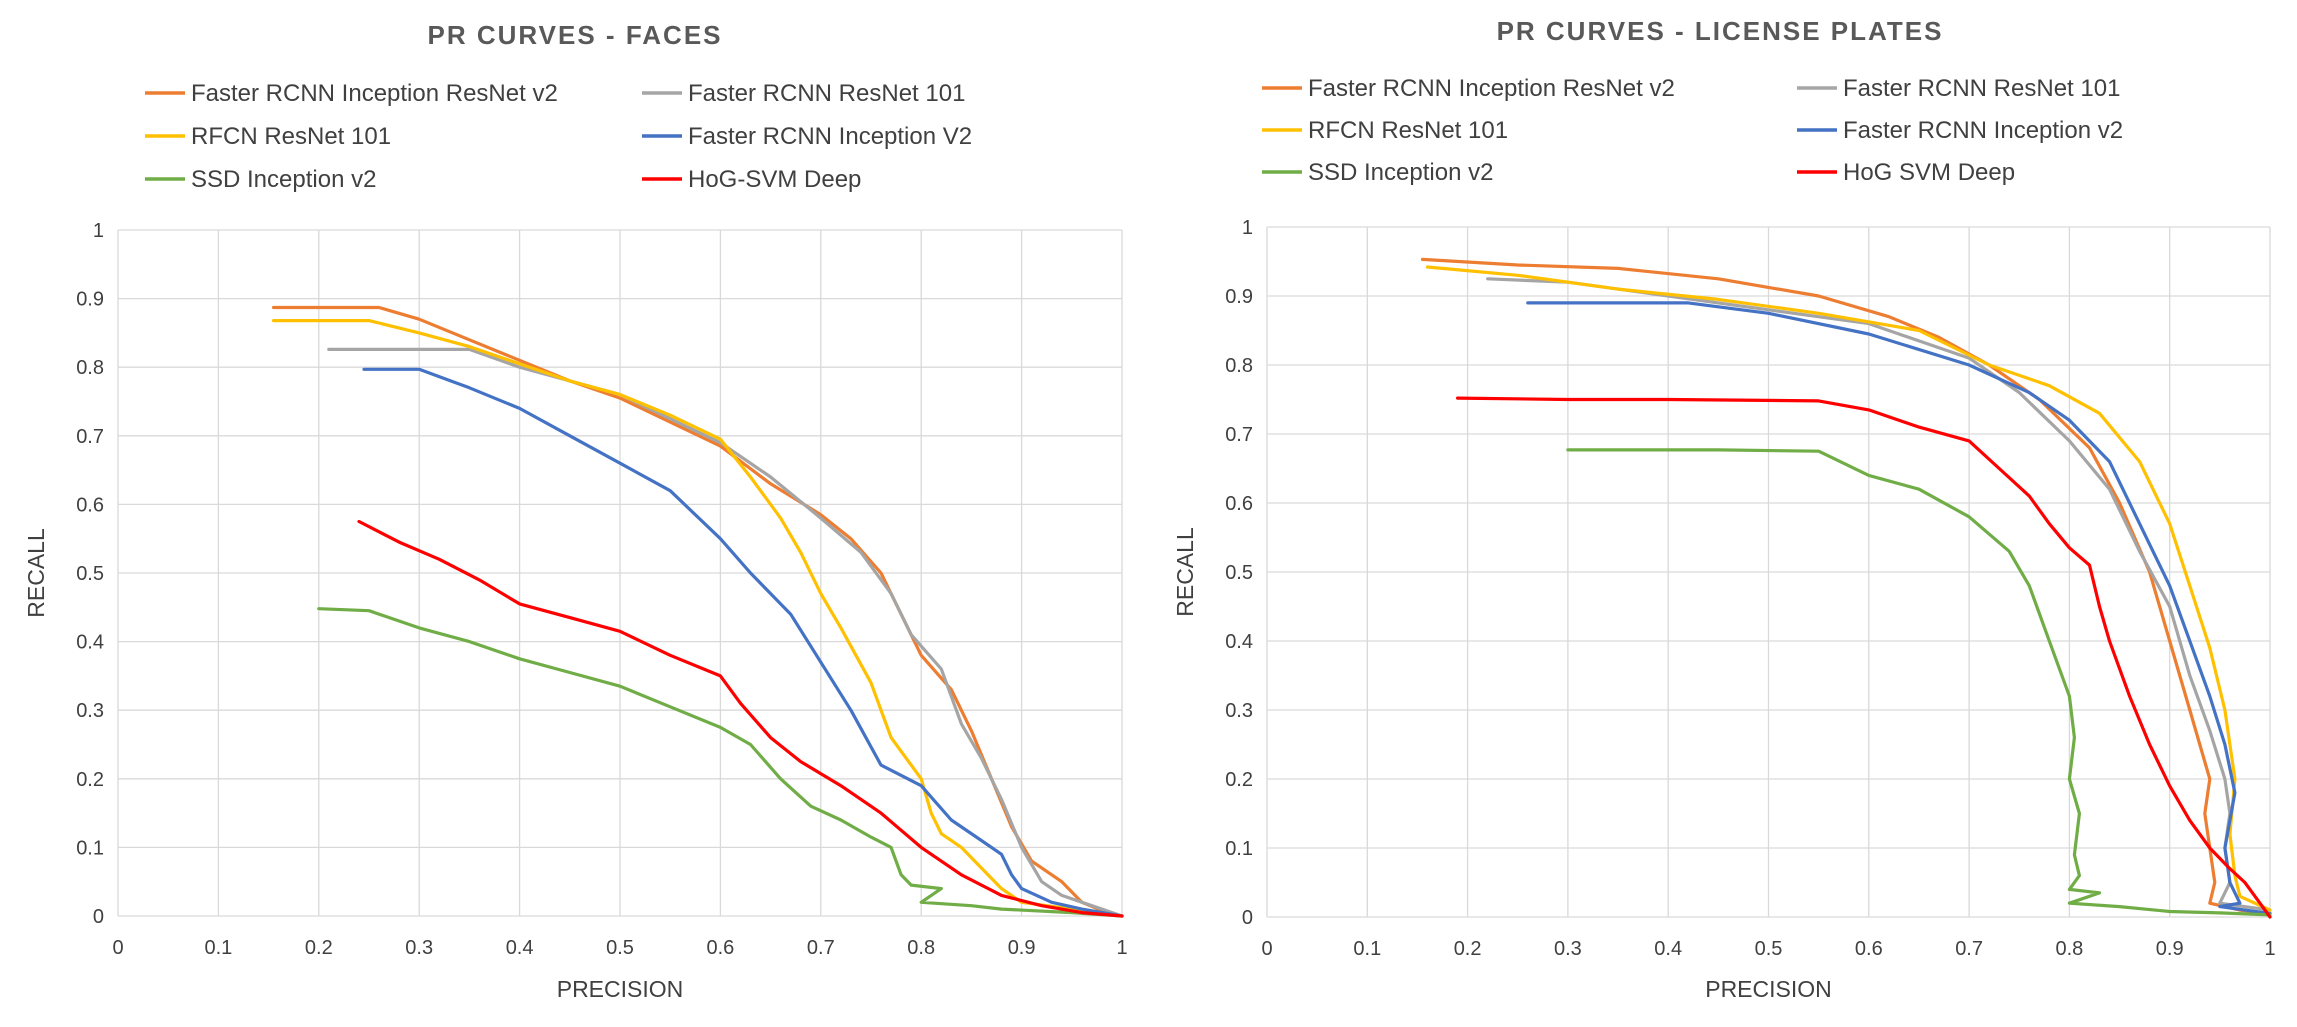  I want to click on legend-label: Faster RCNN Inception v2, so click(1983, 130).